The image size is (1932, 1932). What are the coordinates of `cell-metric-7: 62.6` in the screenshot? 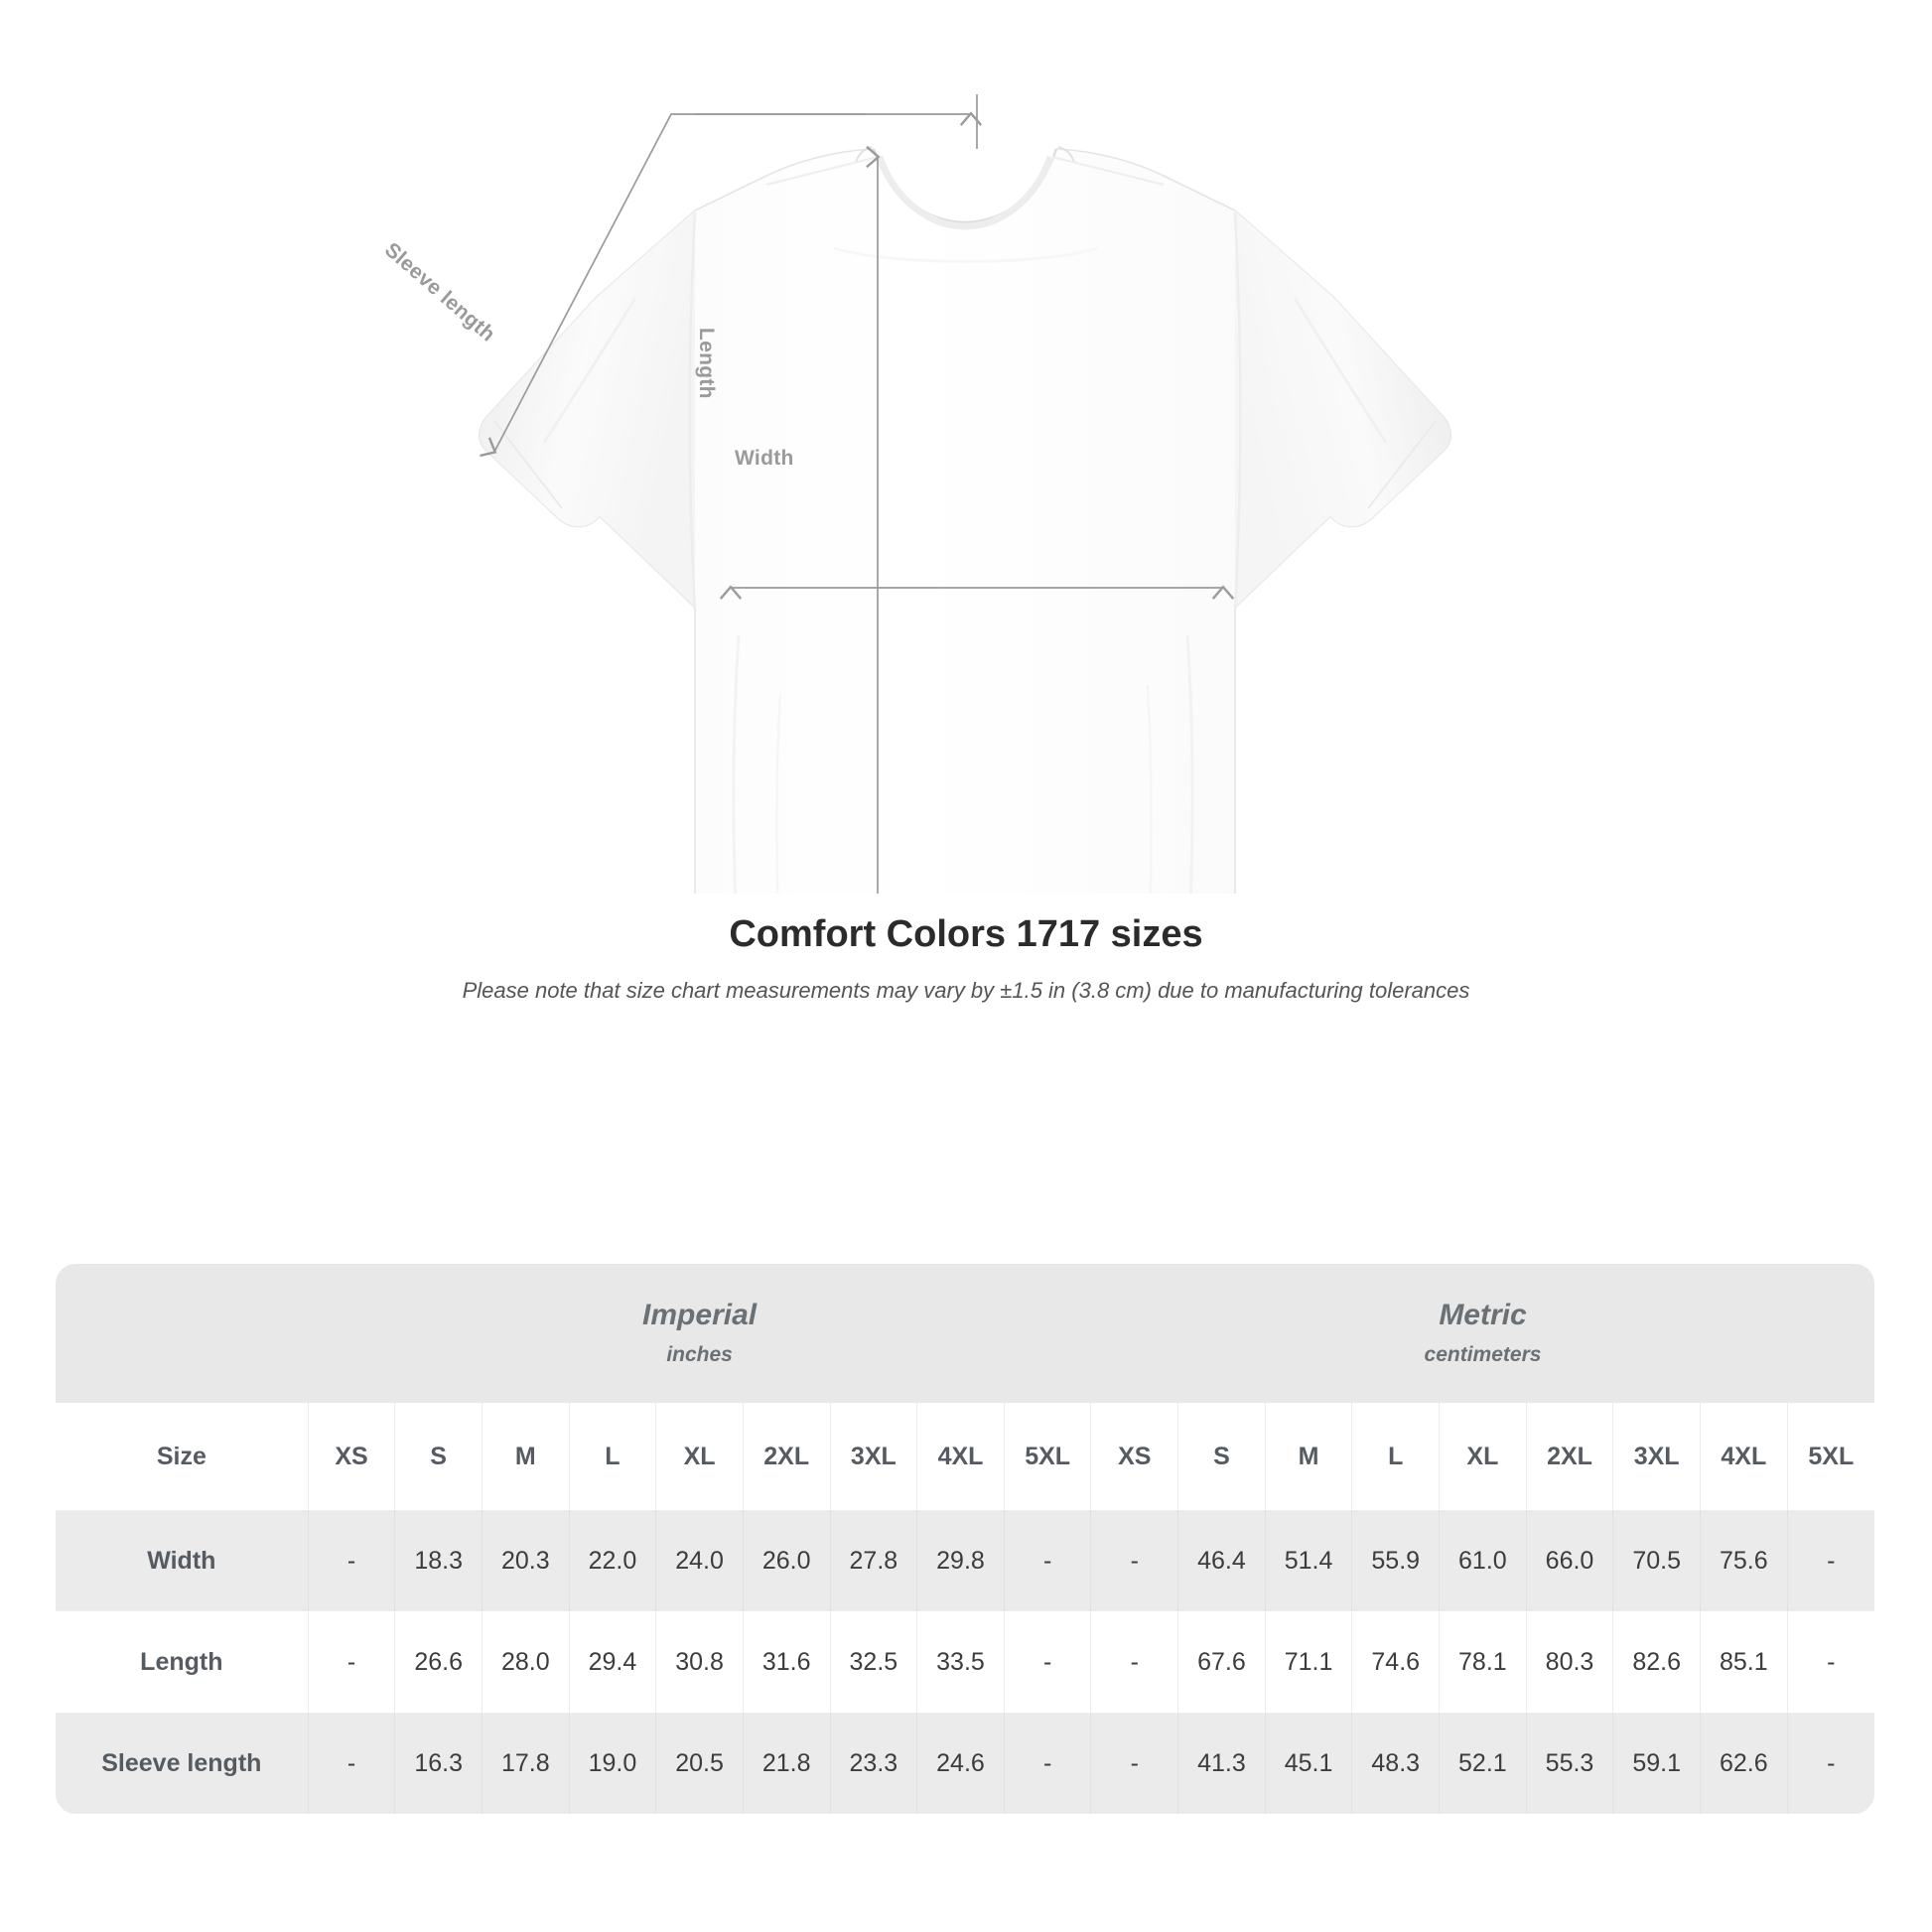 It's located at (1743, 1764).